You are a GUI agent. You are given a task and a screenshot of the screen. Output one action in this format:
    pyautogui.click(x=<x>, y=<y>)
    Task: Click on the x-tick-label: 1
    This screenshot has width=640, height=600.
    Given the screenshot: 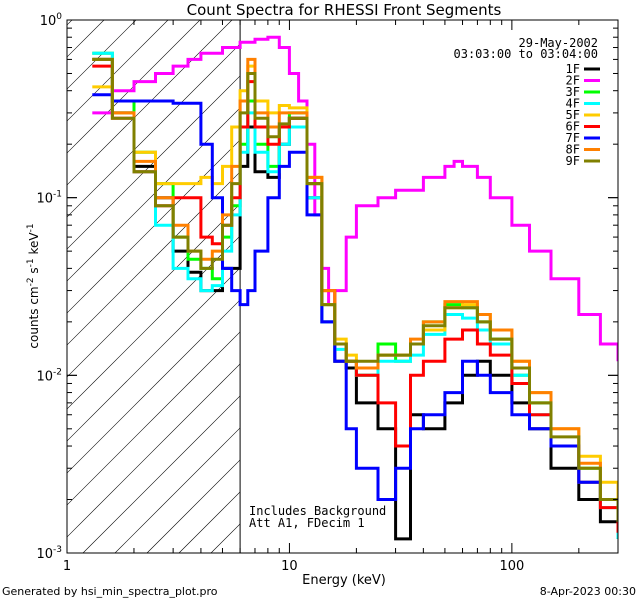 What is the action you would take?
    pyautogui.click(x=67, y=566)
    